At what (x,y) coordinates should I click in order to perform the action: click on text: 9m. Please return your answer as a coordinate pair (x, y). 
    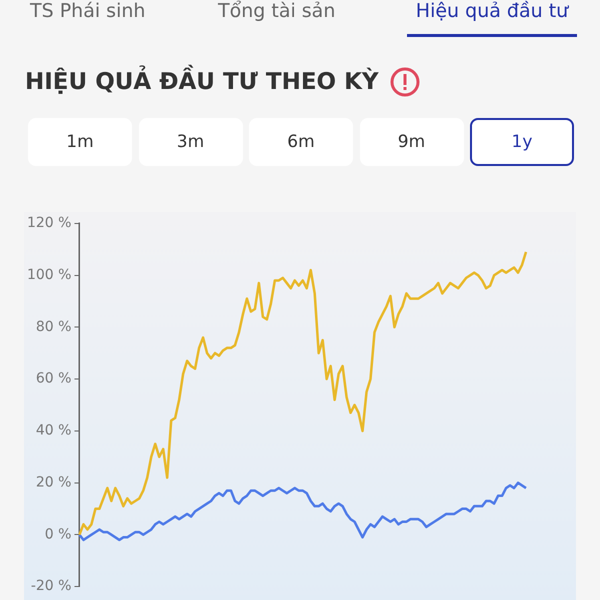
    Looking at the image, I should click on (412, 142).